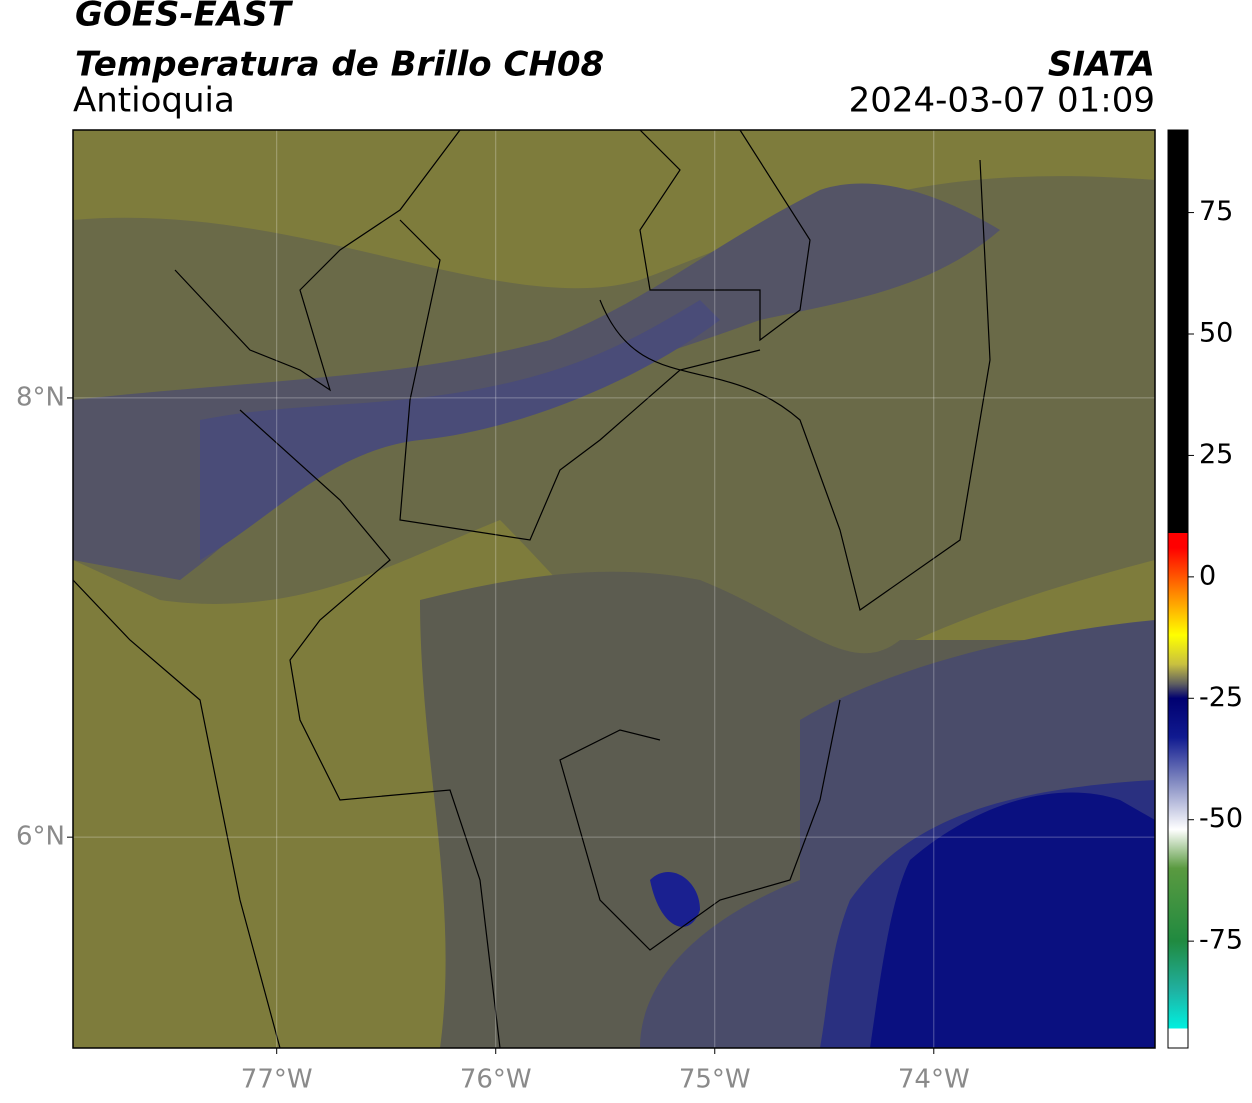  Describe the element at coordinates (339, 65) in the screenshot. I see `subtitle: Temperatura de Brillo CH08` at that location.